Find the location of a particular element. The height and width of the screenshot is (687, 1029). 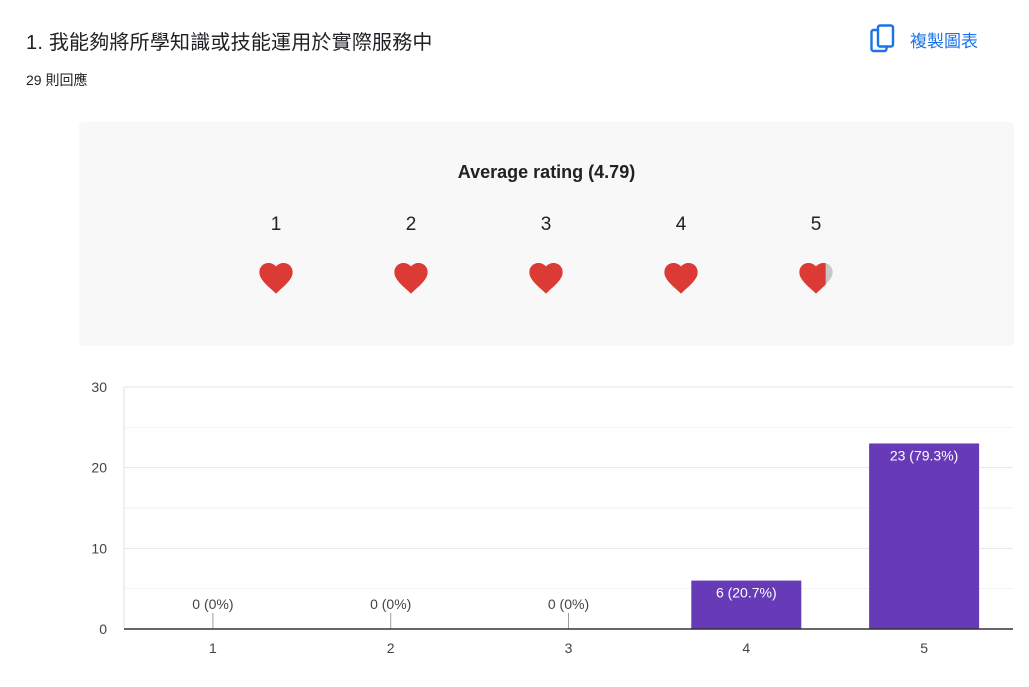

x-tick-label: 1 is located at coordinates (213, 648).